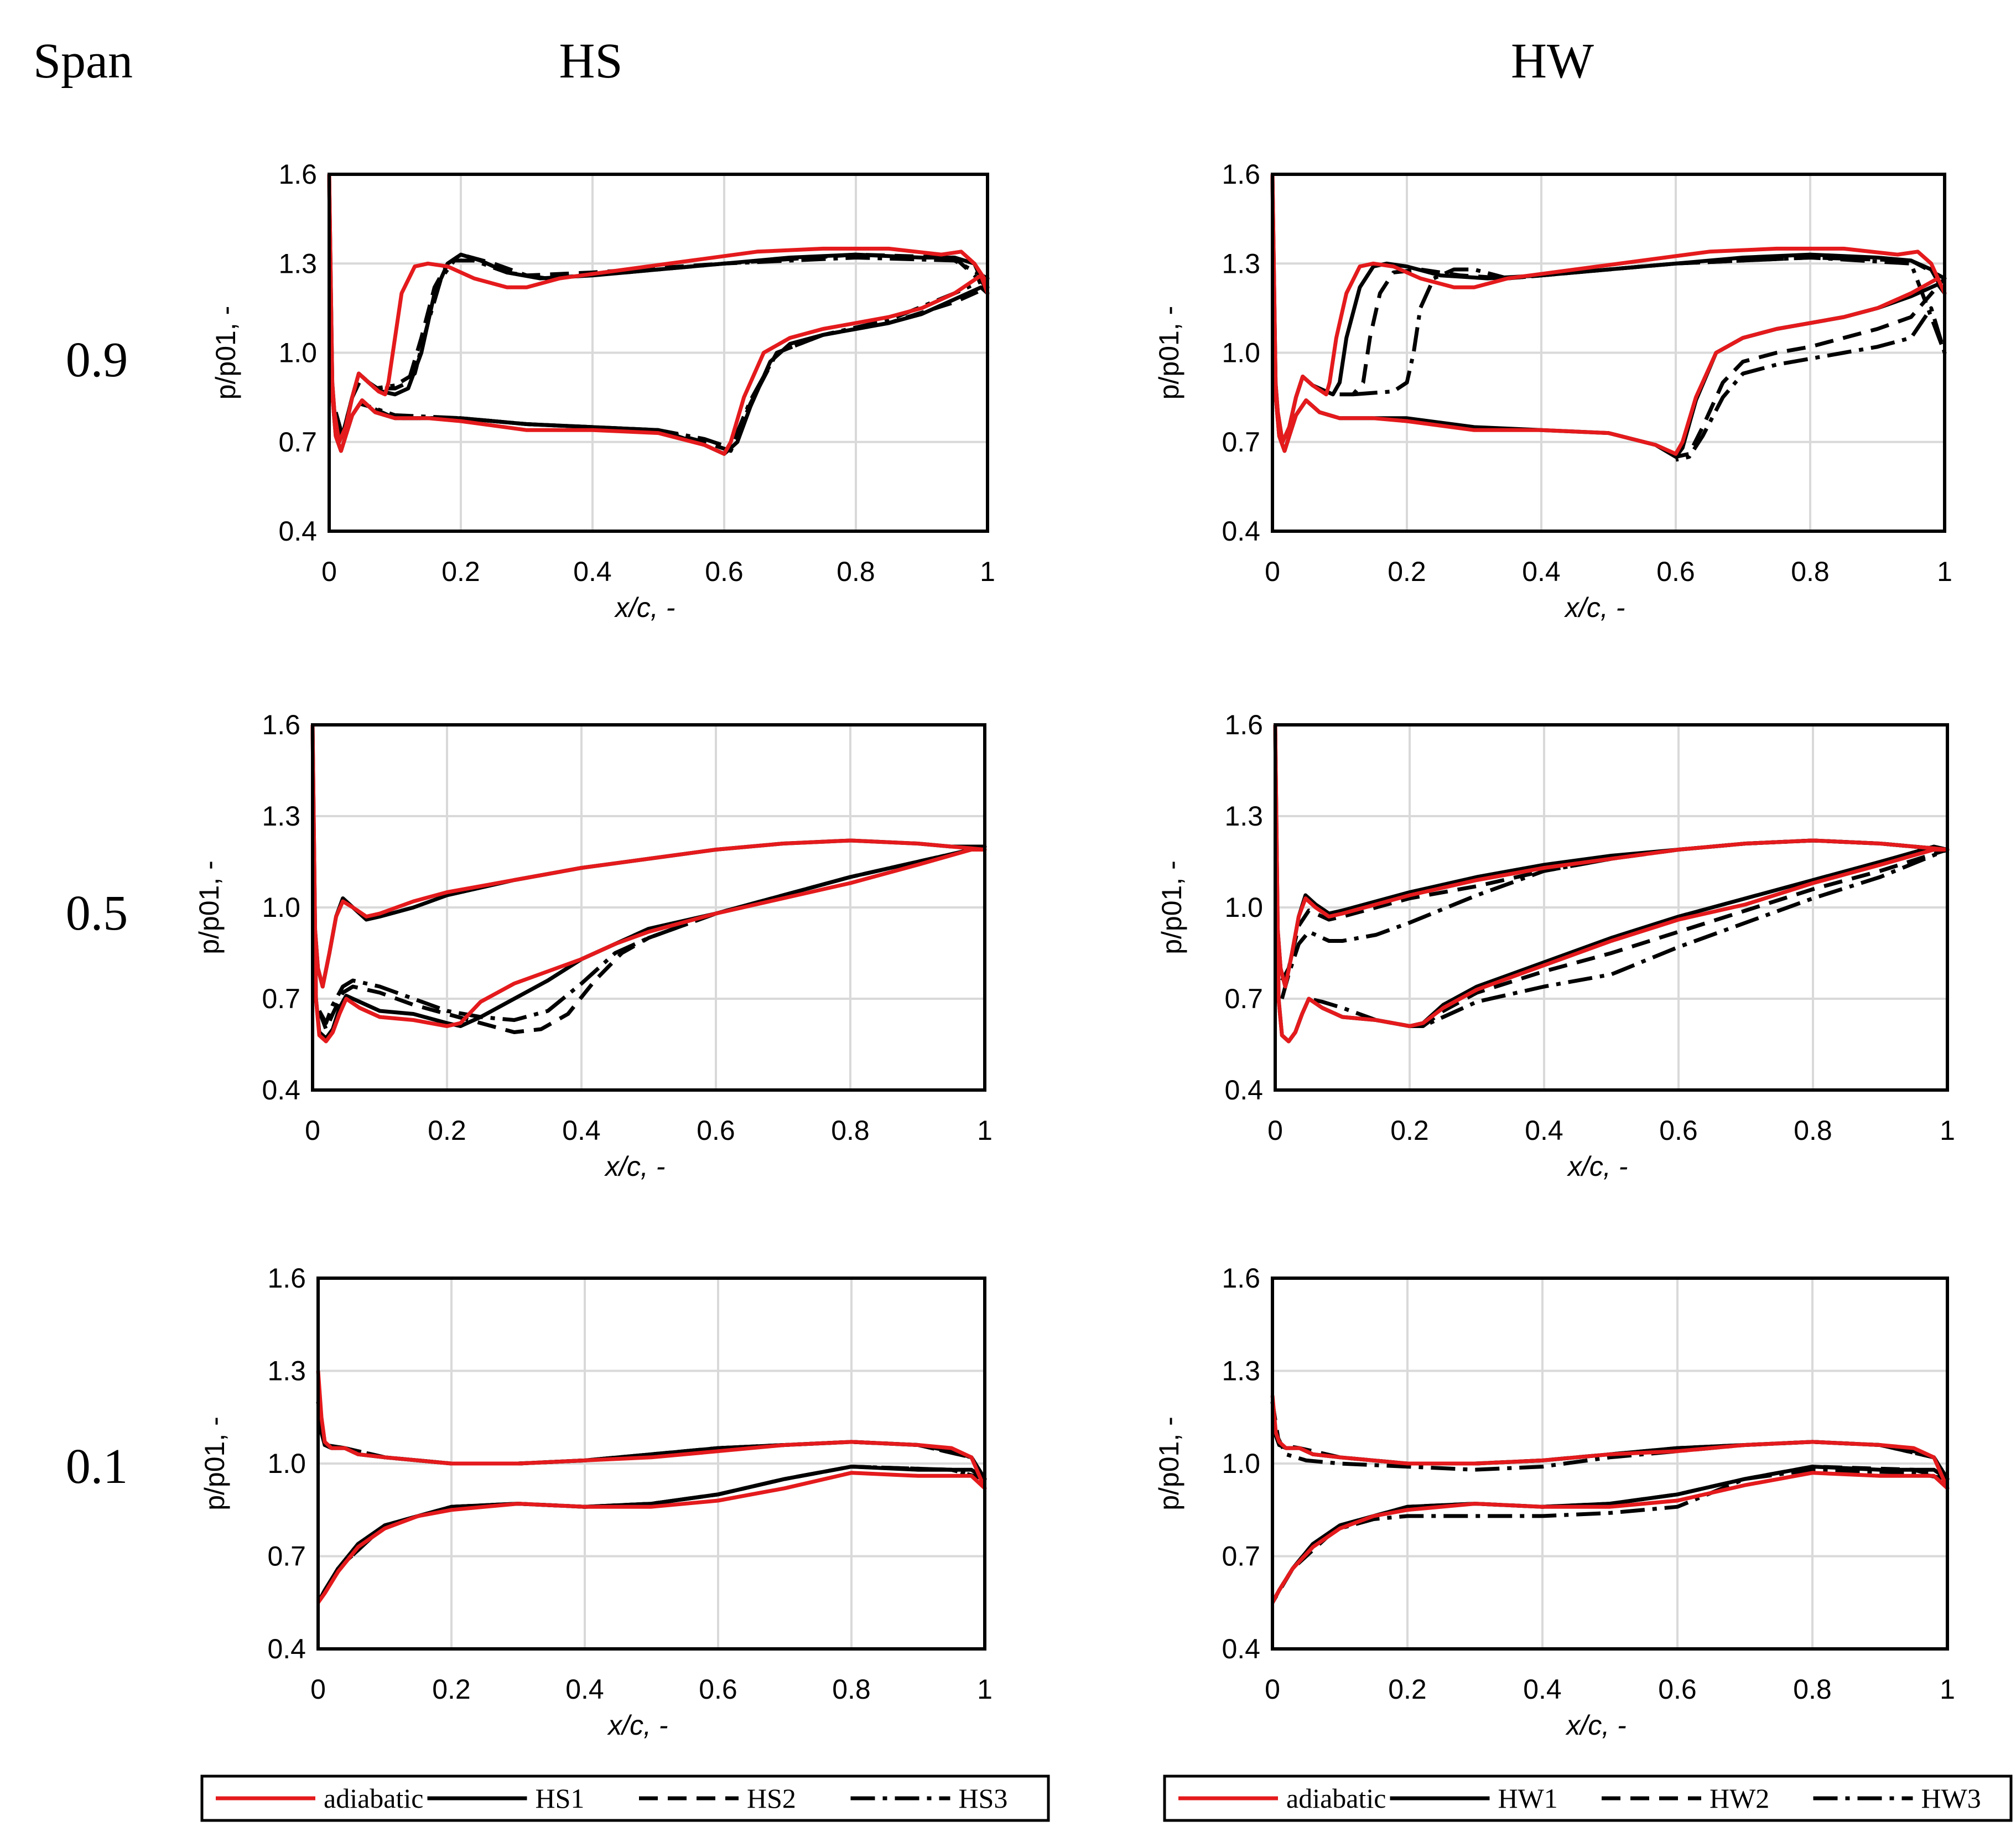 Image resolution: width=2016 pixels, height=1842 pixels. I want to click on column-title-hs: HS, so click(591, 61).